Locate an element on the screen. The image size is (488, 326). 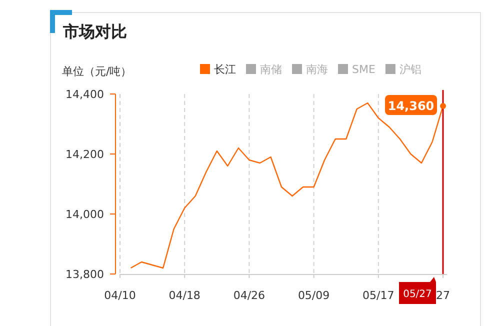
legend-label: 南海 is located at coordinates (317, 69).